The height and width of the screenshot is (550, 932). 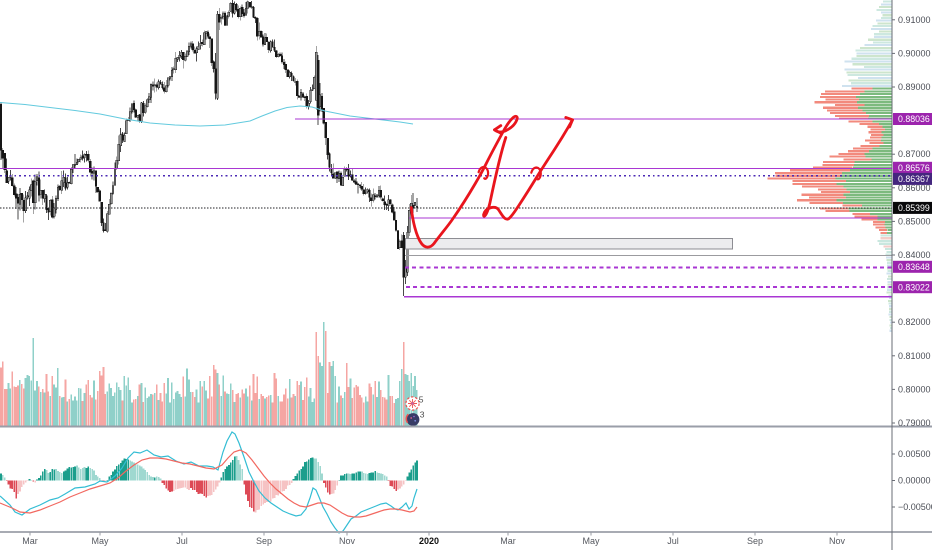 What do you see at coordinates (914, 53) in the screenshot?
I see `svg-text: 0.90000` at bounding box center [914, 53].